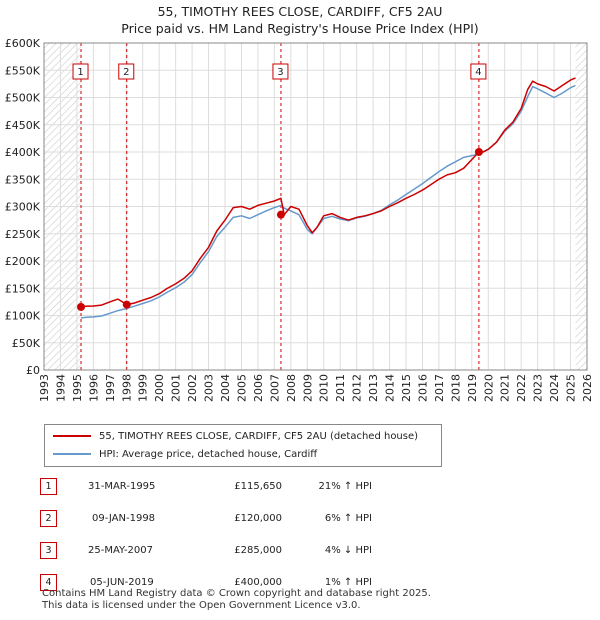 The height and width of the screenshot is (620, 600). What do you see at coordinates (274, 388) in the screenshot?
I see `x-tick-label: 2007` at bounding box center [274, 388].